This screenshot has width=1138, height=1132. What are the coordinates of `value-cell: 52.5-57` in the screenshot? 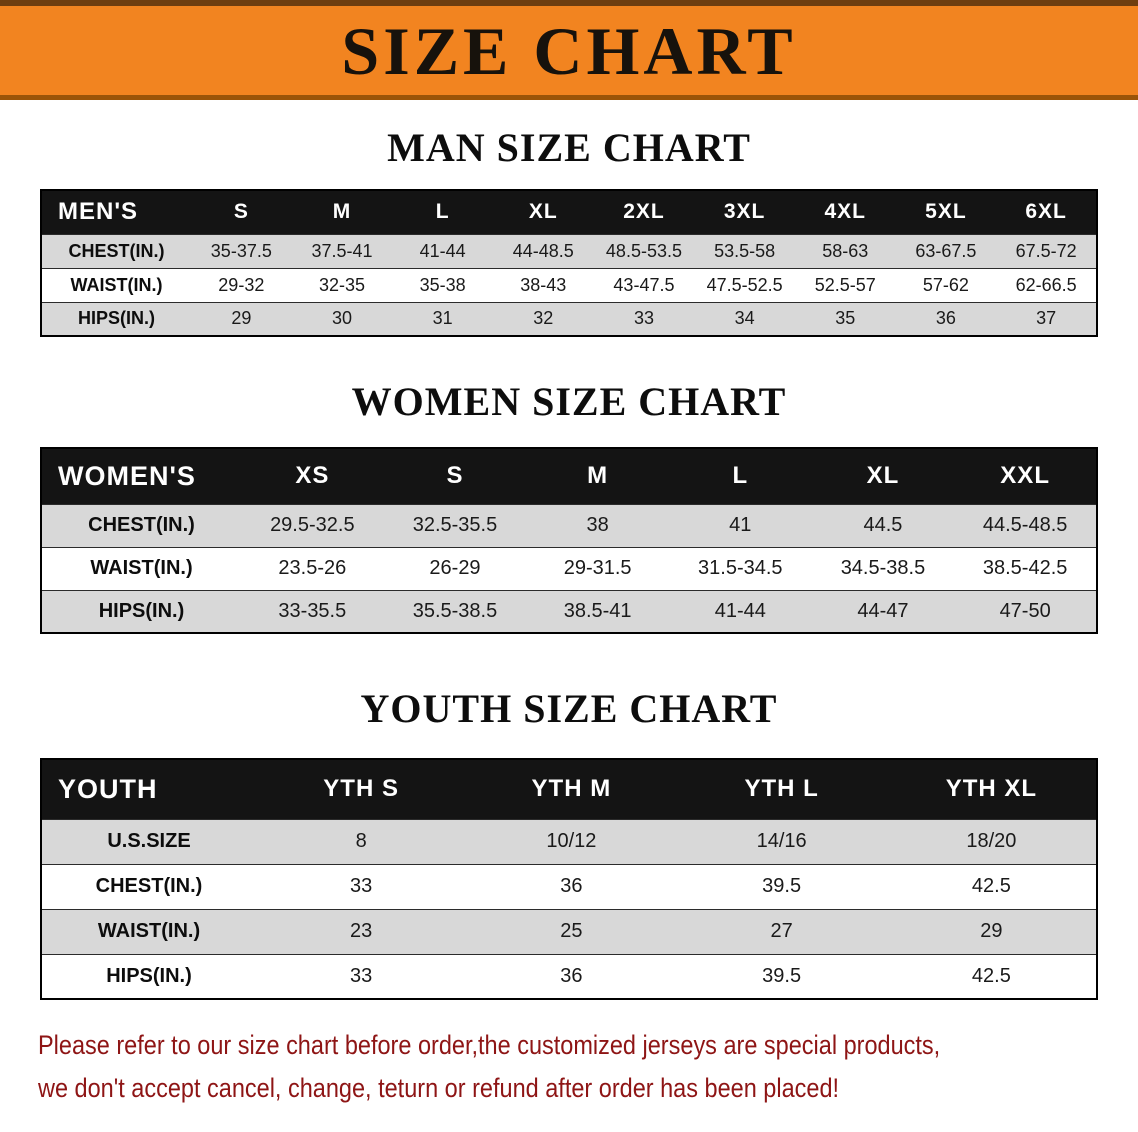 It's located at (845, 284).